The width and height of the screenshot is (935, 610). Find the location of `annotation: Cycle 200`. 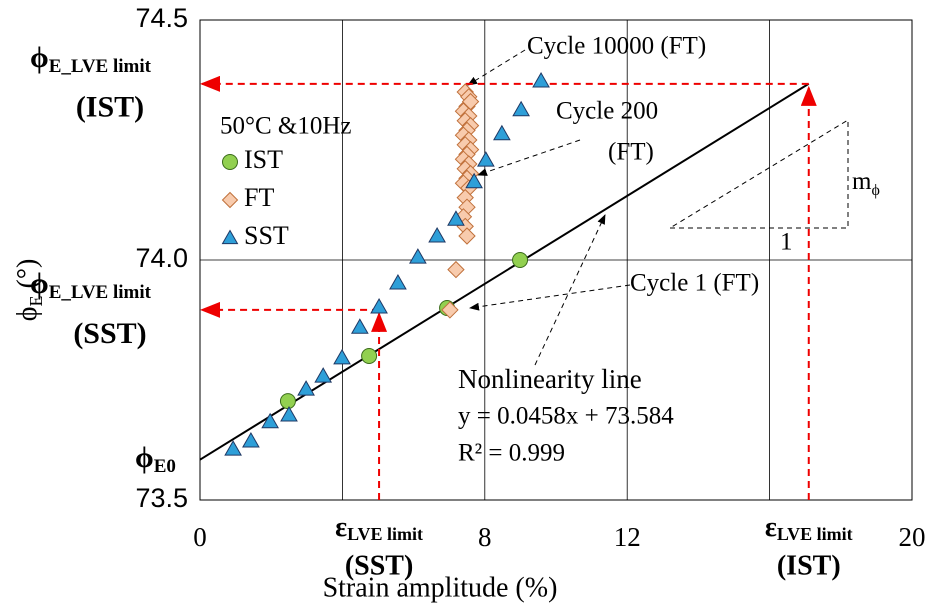

annotation: Cycle 200 is located at coordinates (607, 111).